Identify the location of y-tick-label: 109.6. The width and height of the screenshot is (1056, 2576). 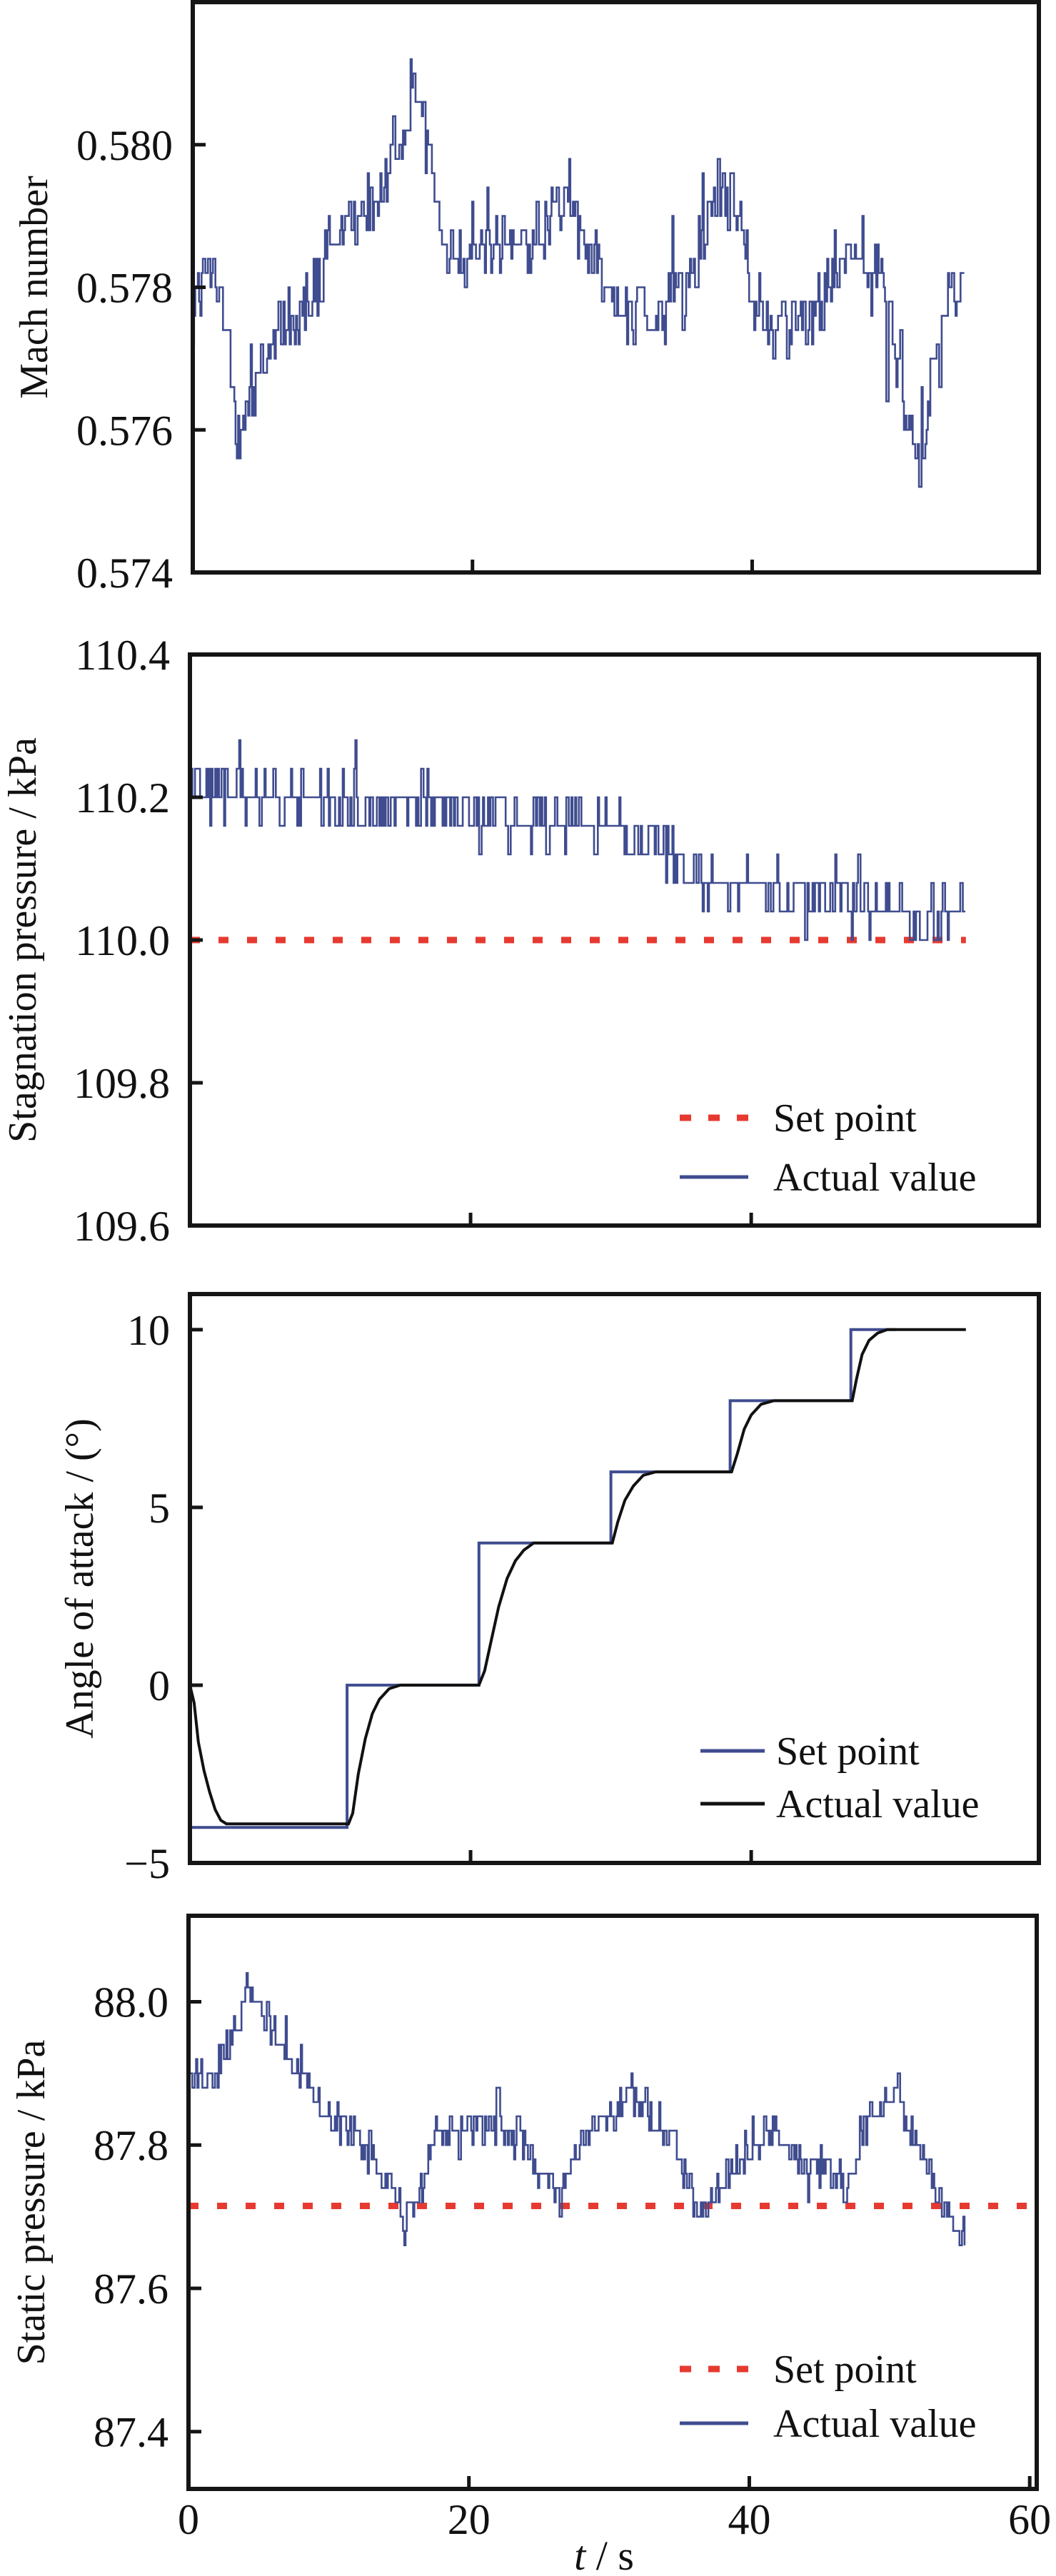
(122, 1226).